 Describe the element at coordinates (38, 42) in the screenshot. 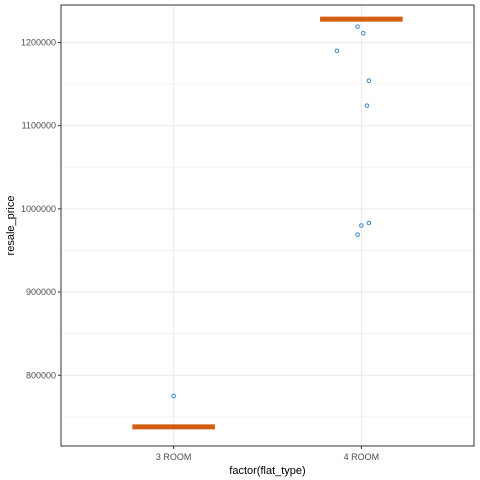

I see `y-tick-label: 1200000` at that location.